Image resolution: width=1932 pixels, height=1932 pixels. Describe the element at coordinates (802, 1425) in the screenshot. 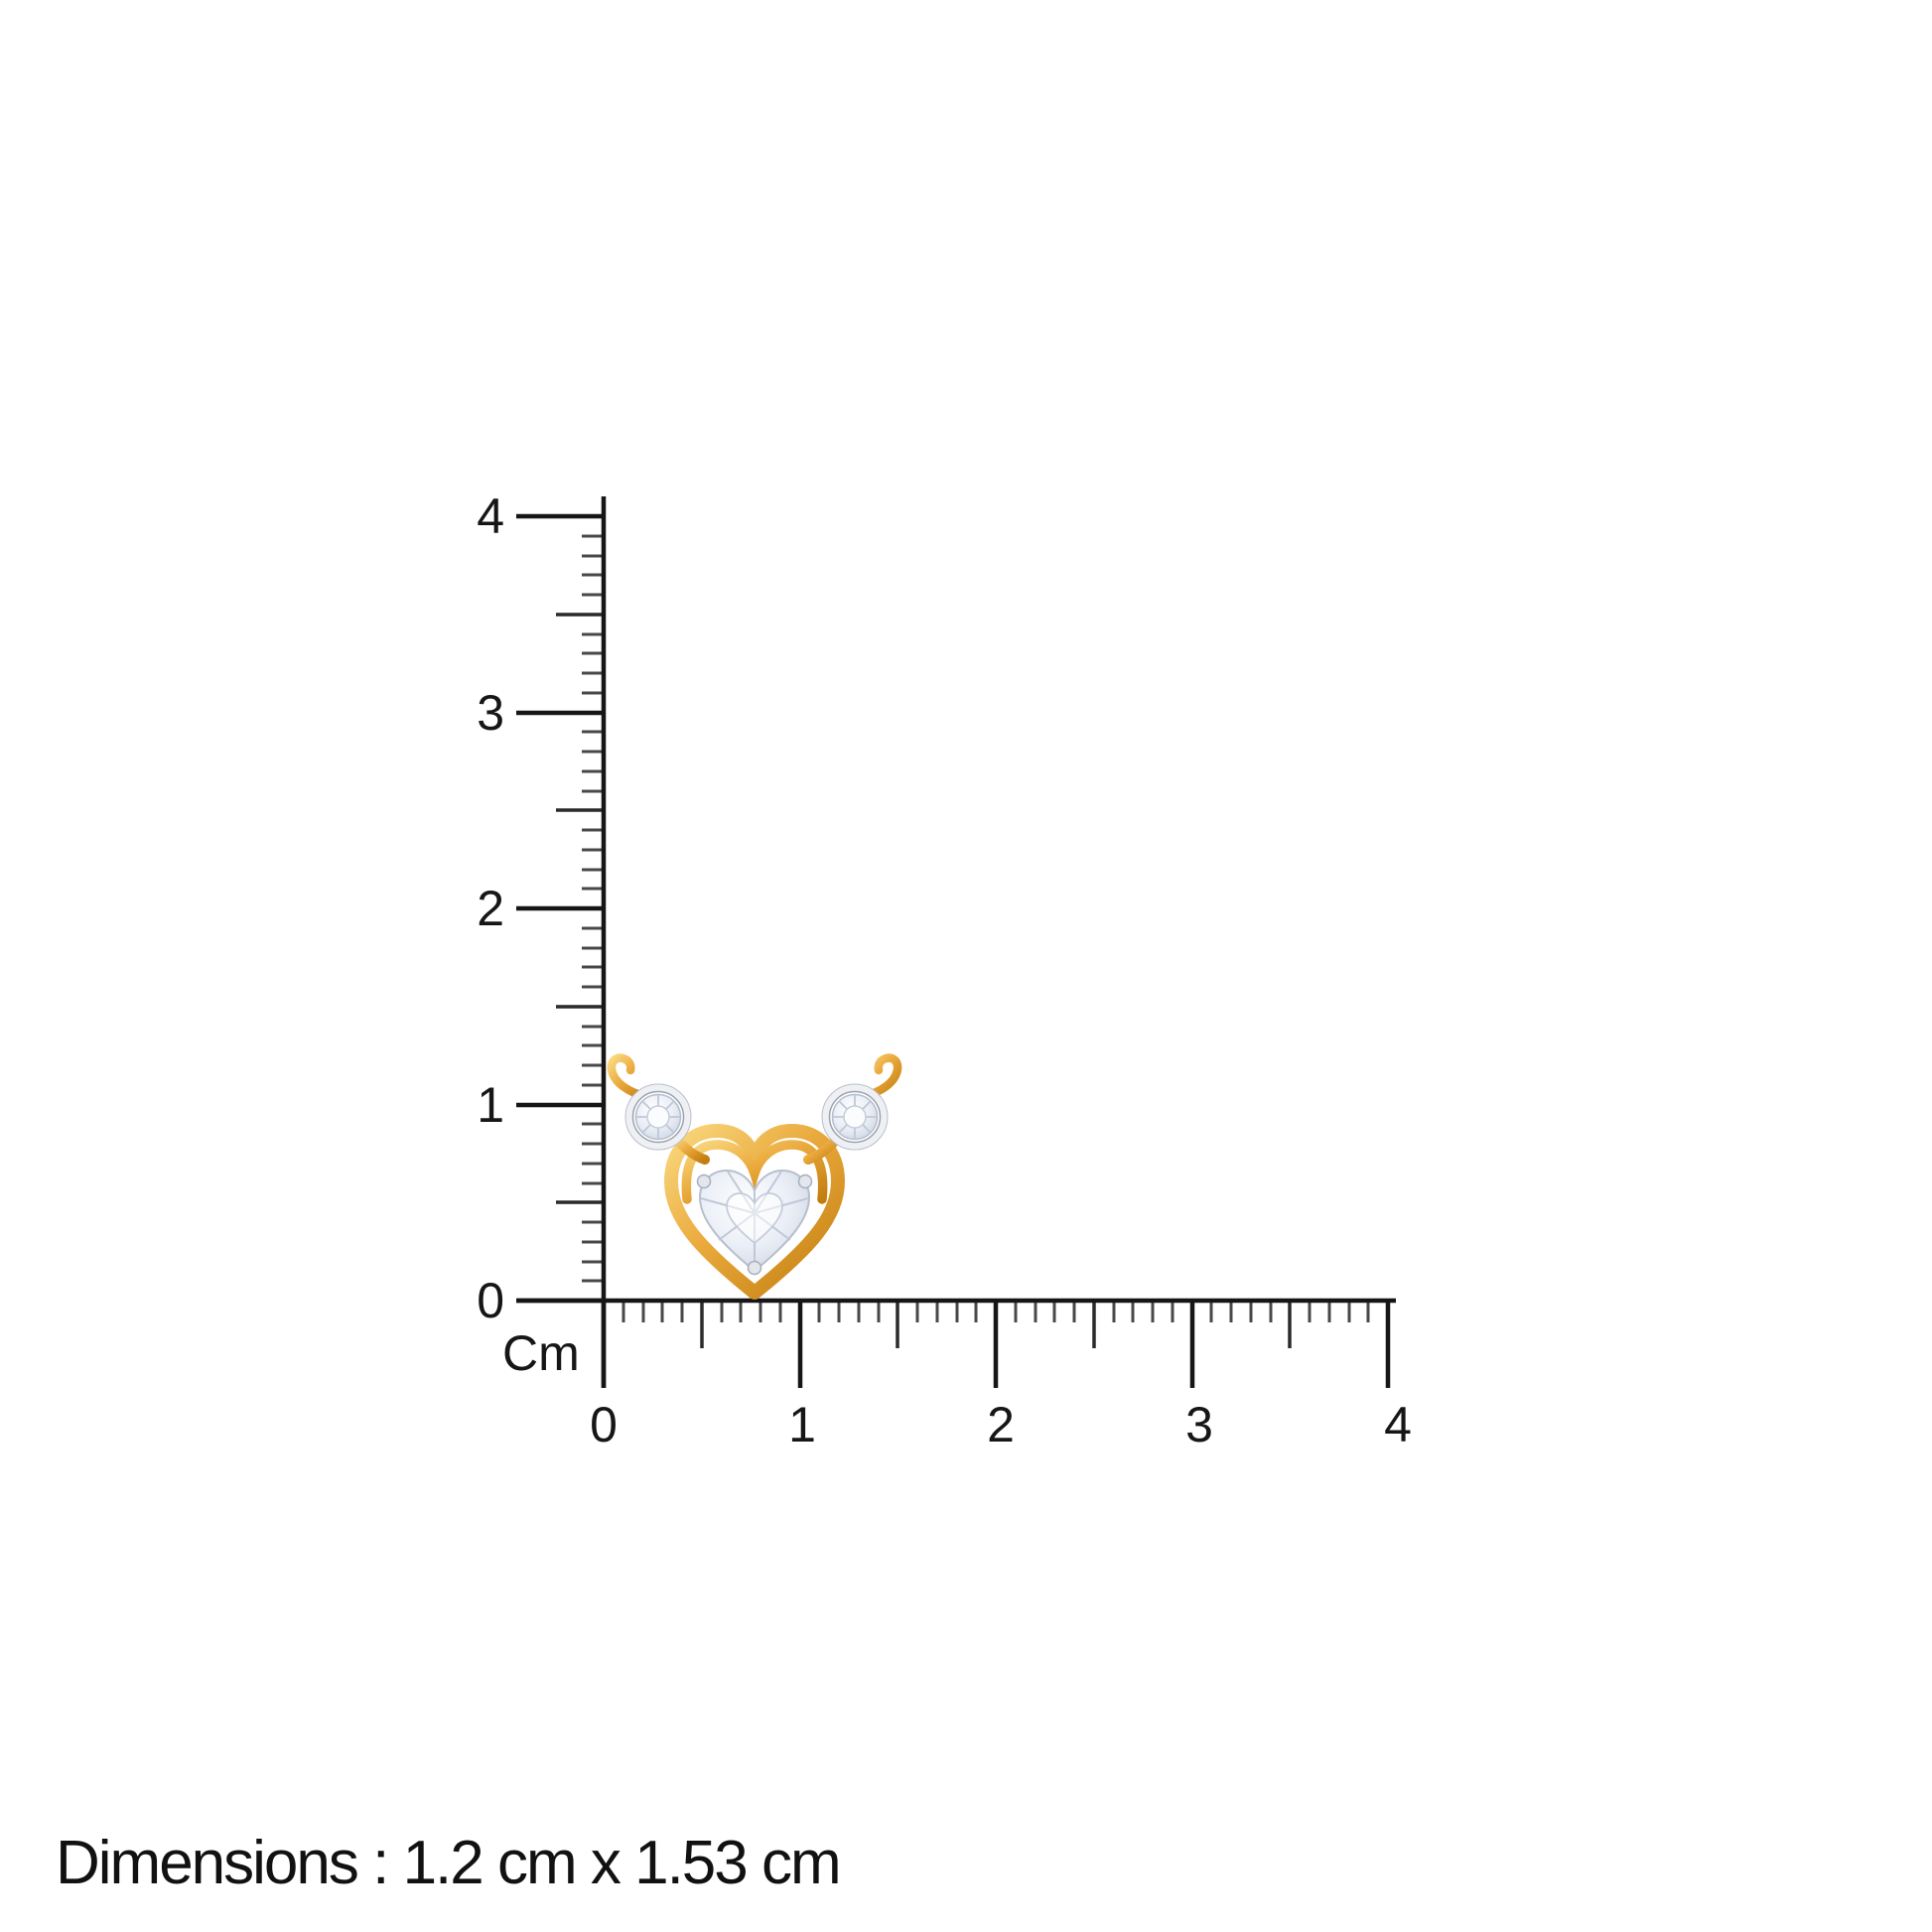

I see `horizontal-ruler-label-1: 1` at that location.